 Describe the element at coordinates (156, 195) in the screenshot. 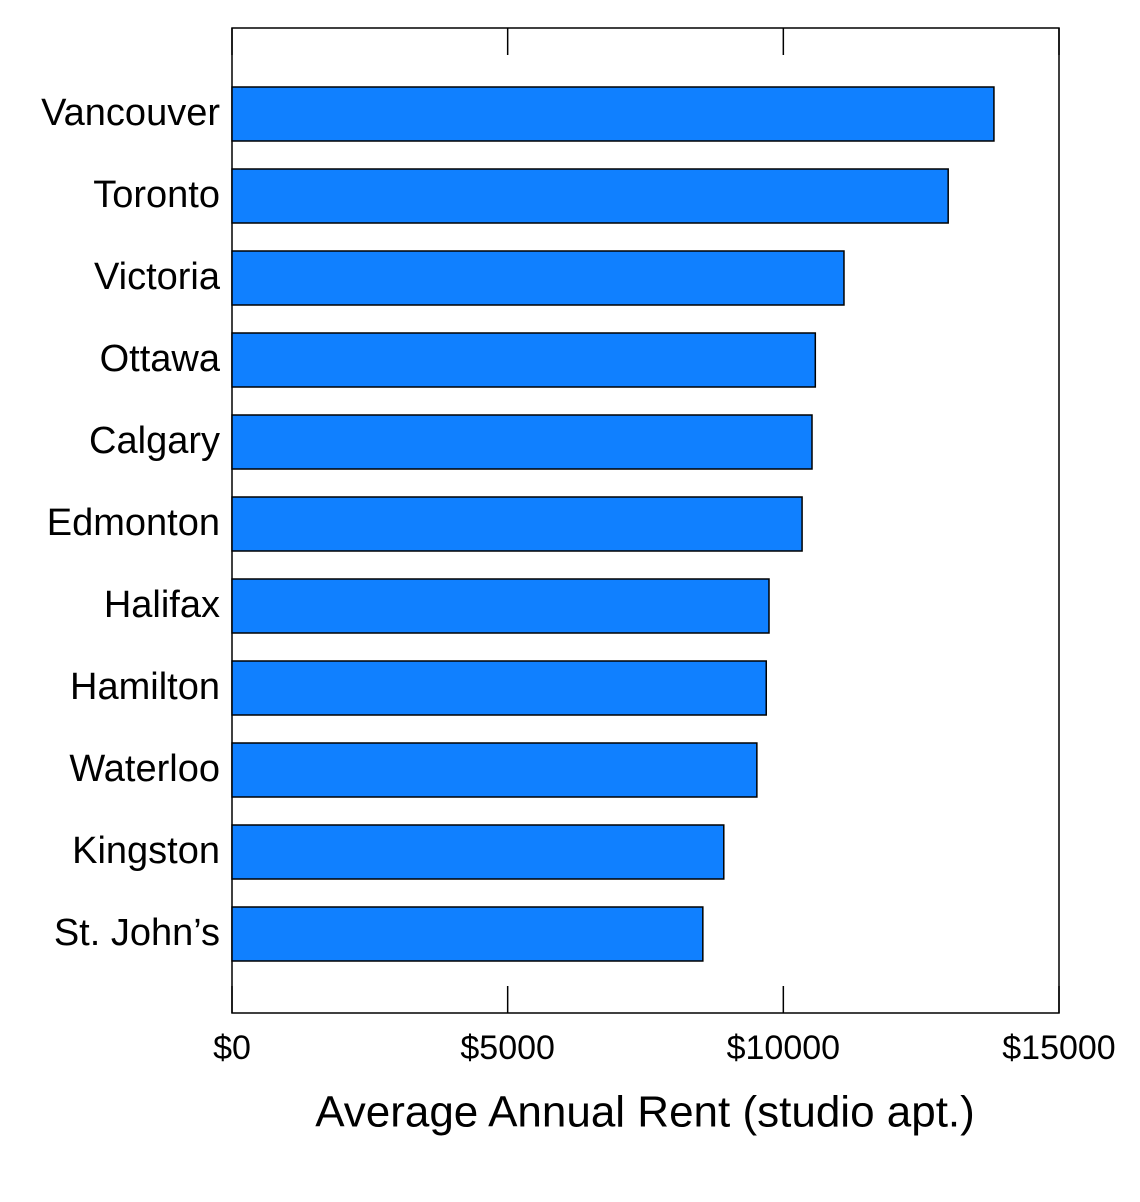

I see `y-tick-label: Toronto` at that location.